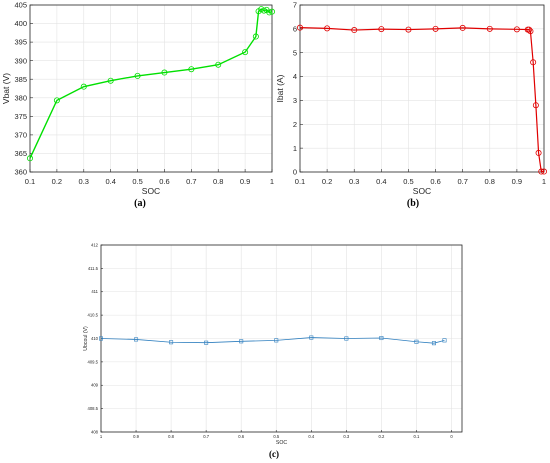 The image size is (550, 463). I want to click on p2-x-tick-label: 0.3, so click(354, 181).